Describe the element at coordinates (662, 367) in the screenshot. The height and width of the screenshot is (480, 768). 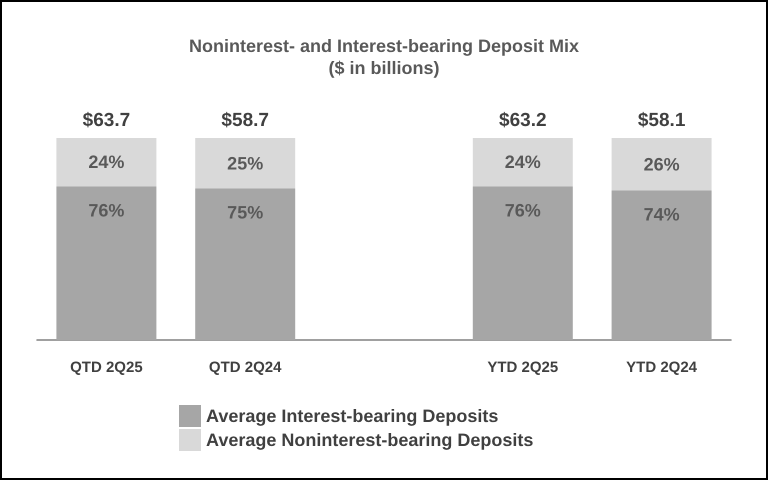
I see `x-tick-label: YTD 2Q24` at that location.